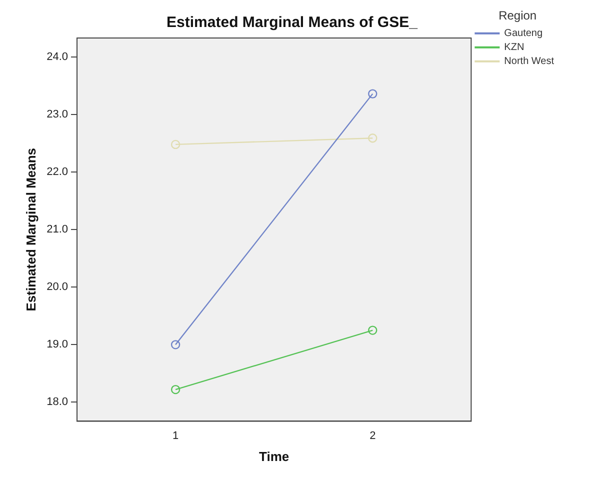 This screenshot has height=479, width=589. What do you see at coordinates (517, 15) in the screenshot?
I see `legend-title: Region` at bounding box center [517, 15].